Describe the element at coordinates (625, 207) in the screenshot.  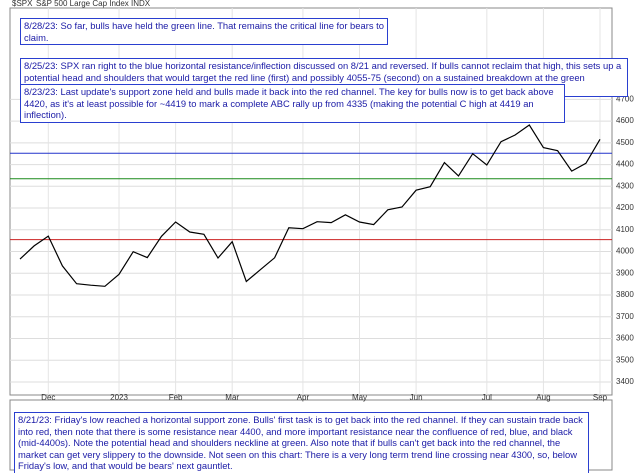
I see `y-tick-label: 4200` at that location.